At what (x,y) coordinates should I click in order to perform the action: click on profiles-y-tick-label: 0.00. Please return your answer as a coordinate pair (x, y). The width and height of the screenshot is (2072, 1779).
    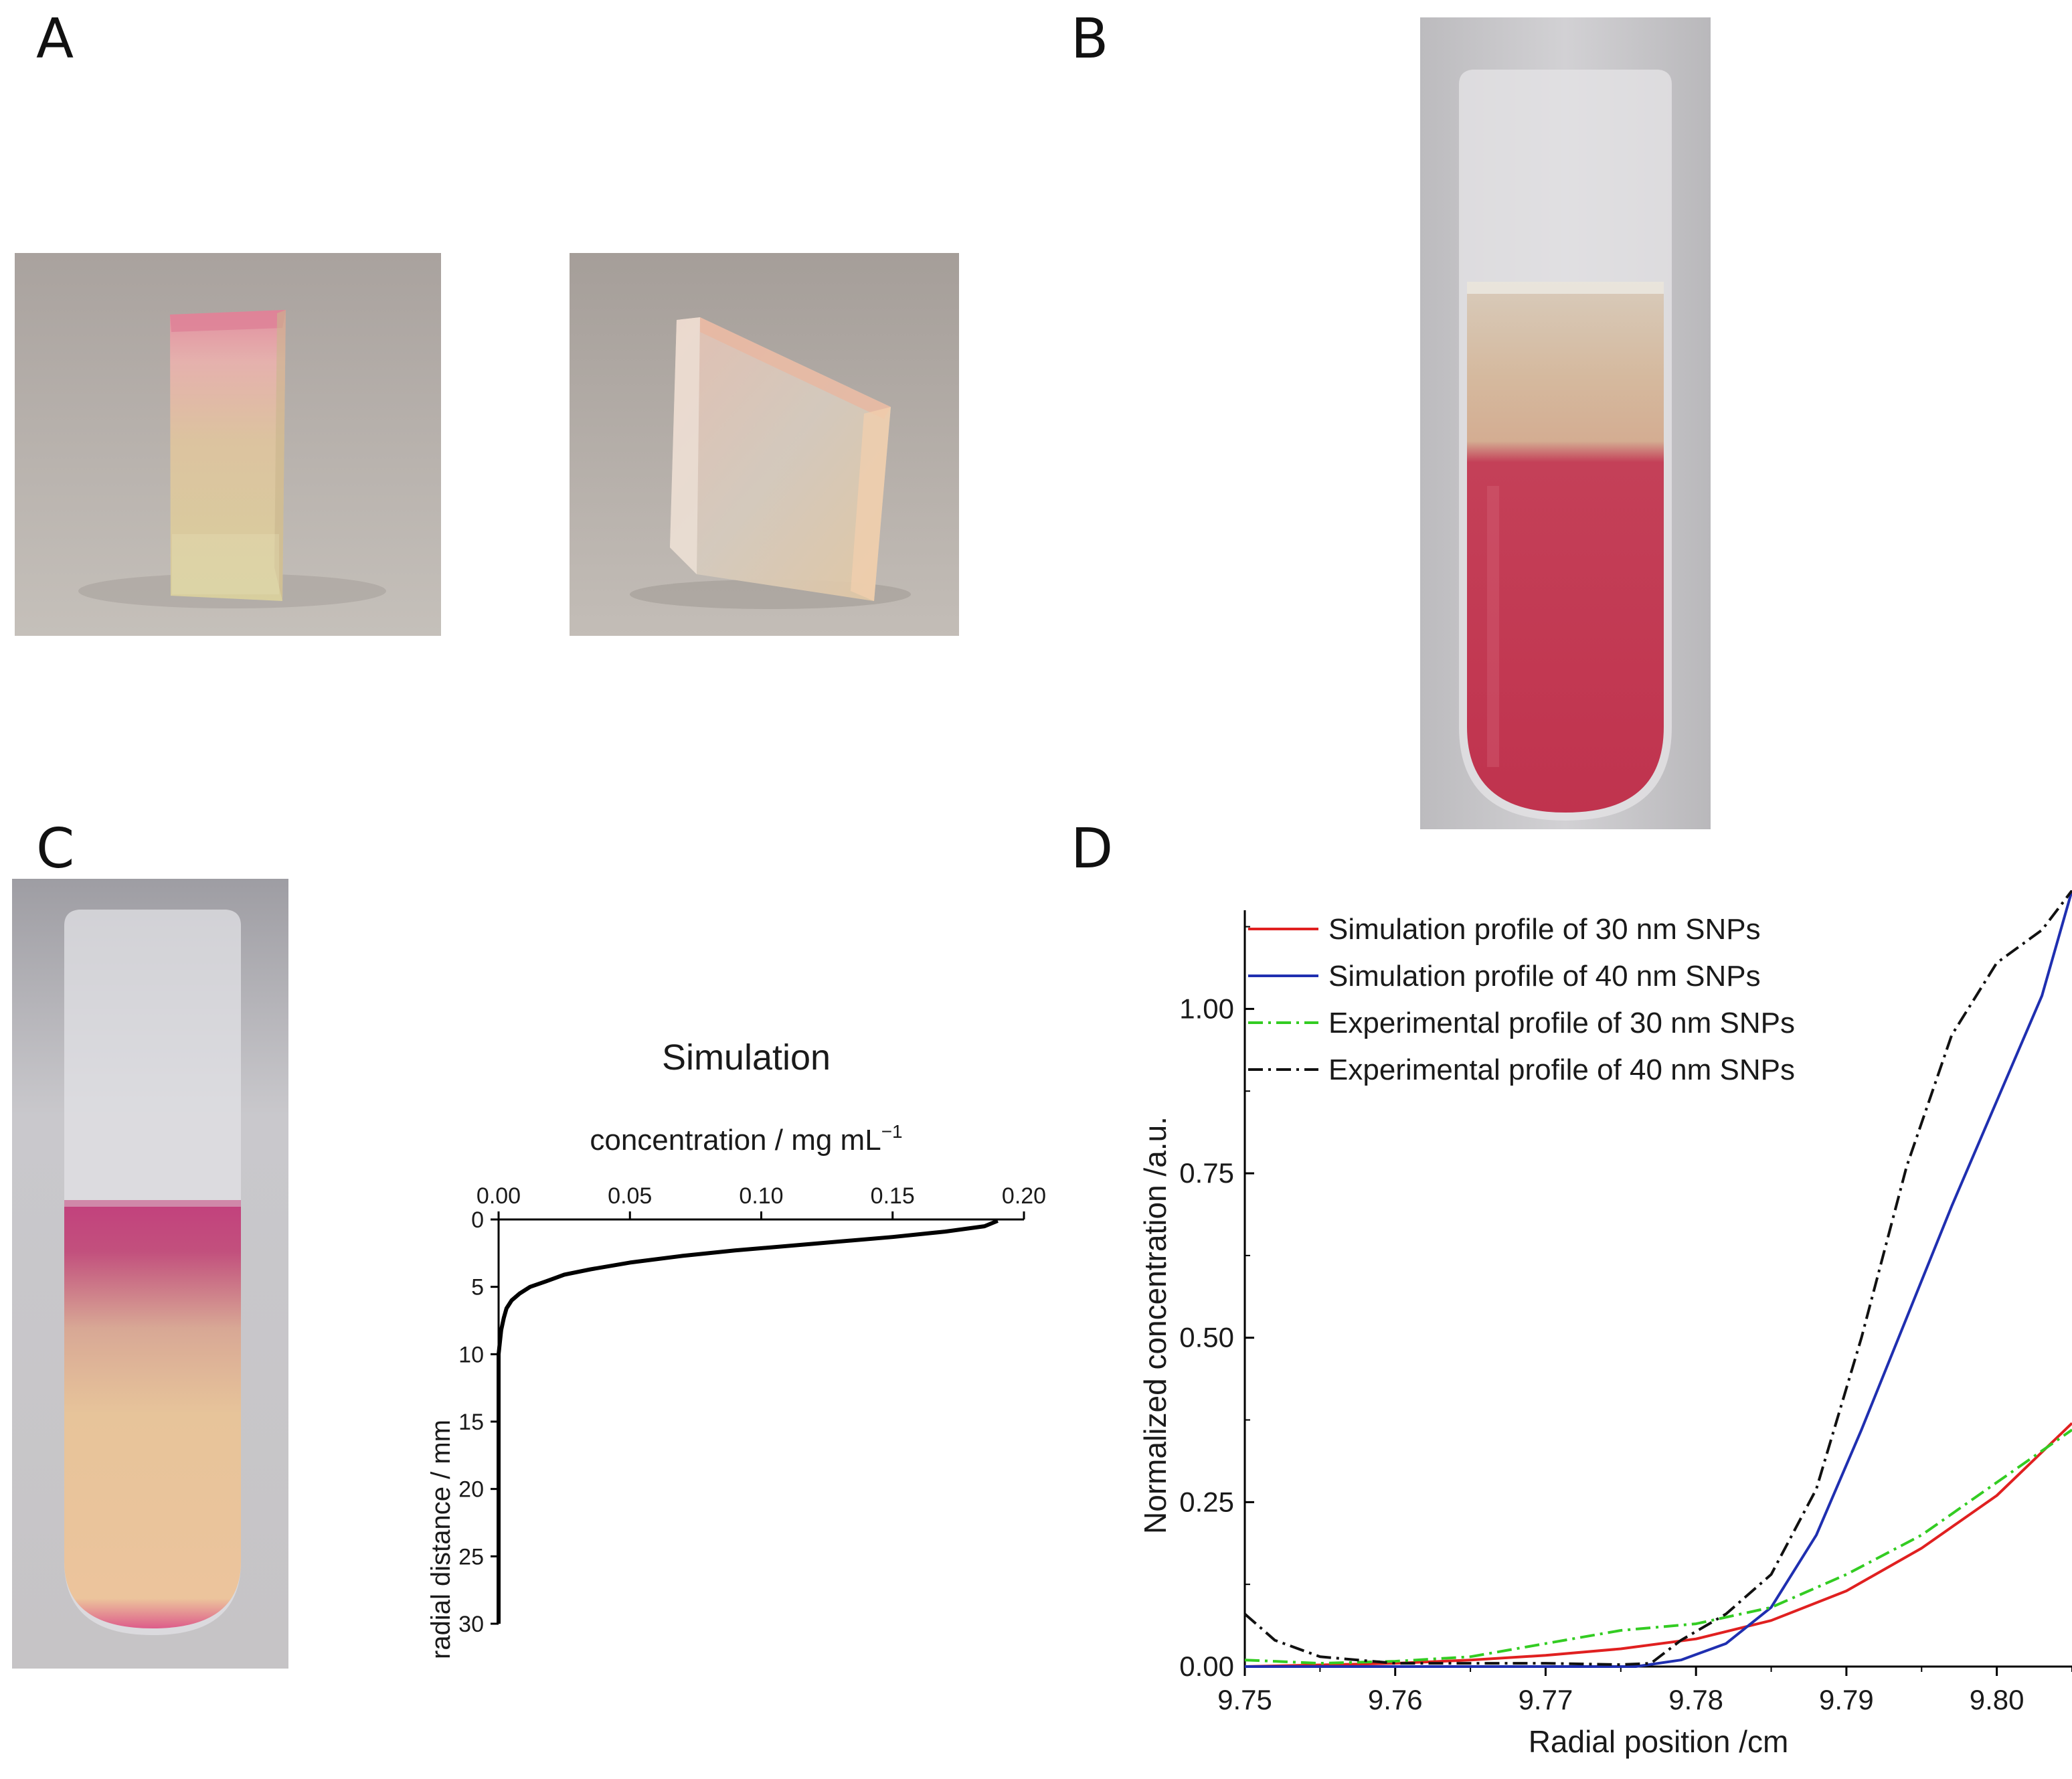
    Looking at the image, I should click on (1206, 1666).